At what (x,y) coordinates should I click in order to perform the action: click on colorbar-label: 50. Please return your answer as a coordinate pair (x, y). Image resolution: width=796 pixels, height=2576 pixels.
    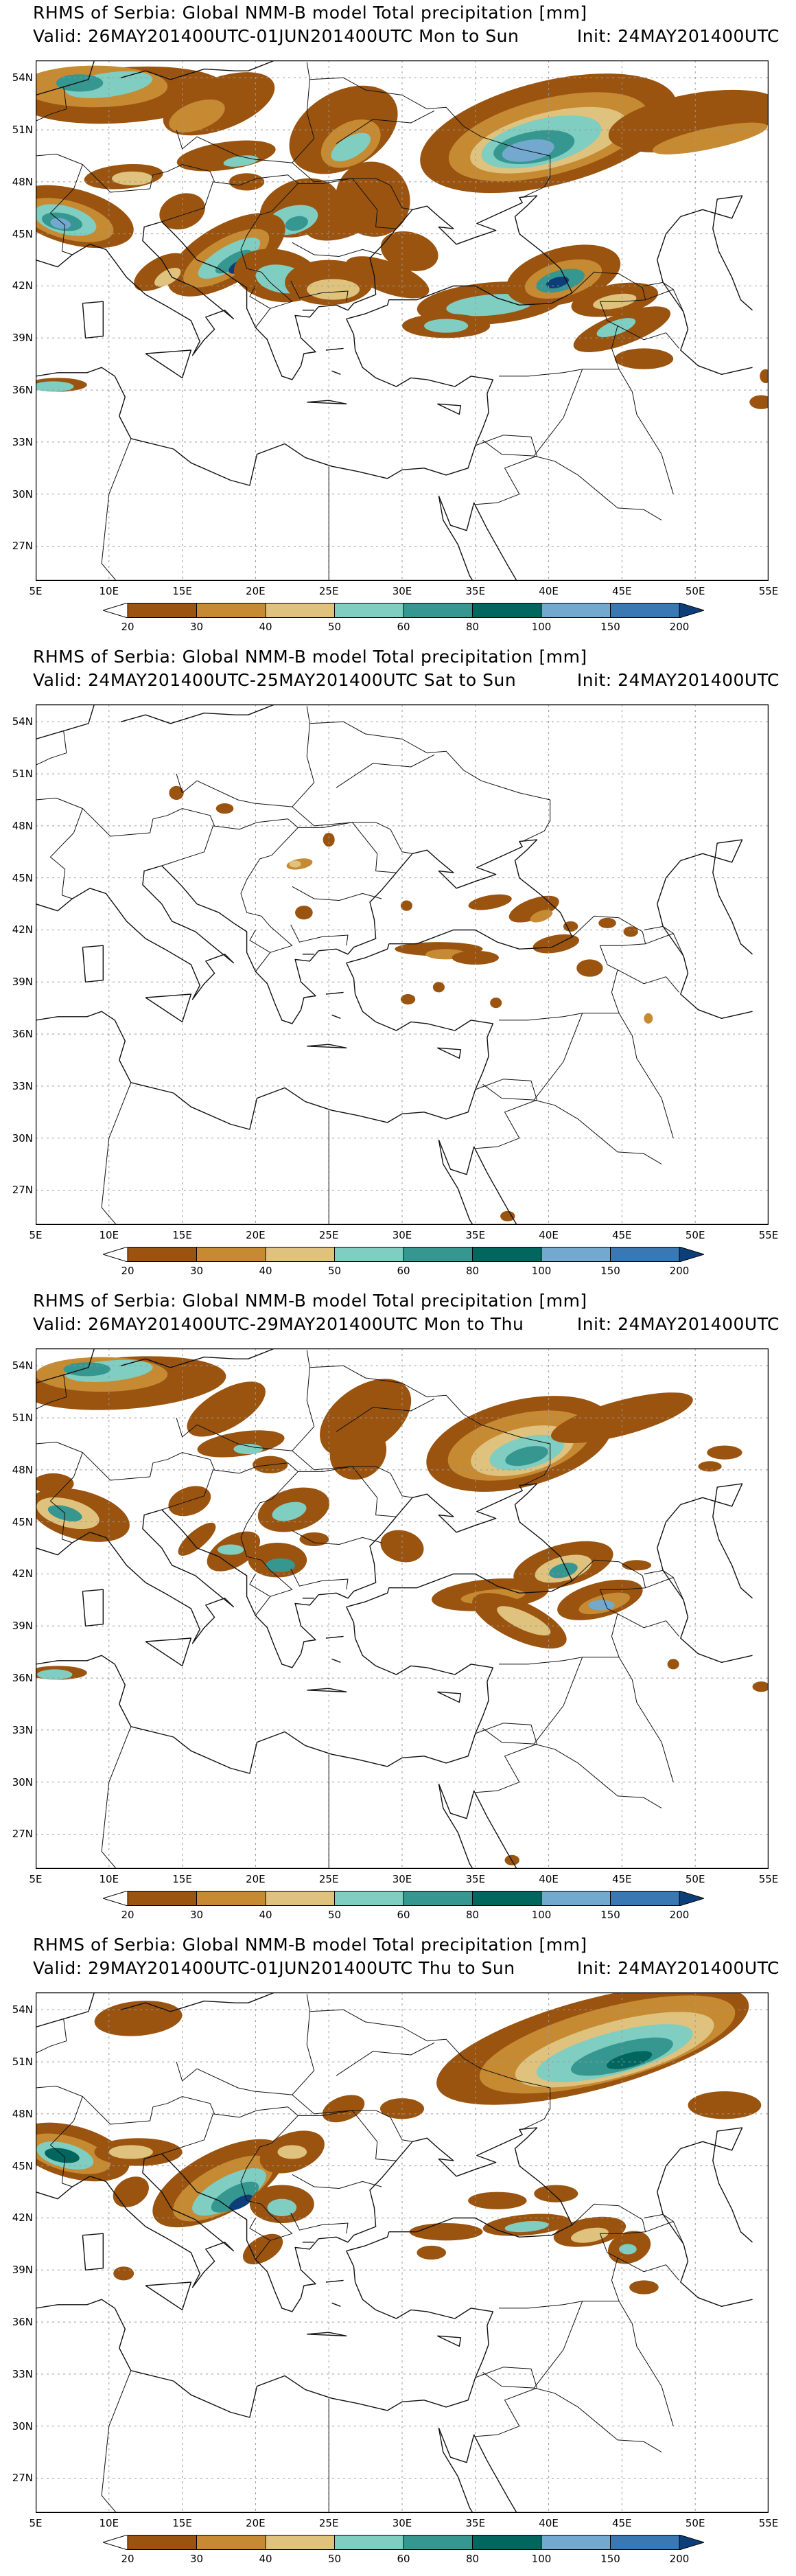
    Looking at the image, I should click on (334, 1915).